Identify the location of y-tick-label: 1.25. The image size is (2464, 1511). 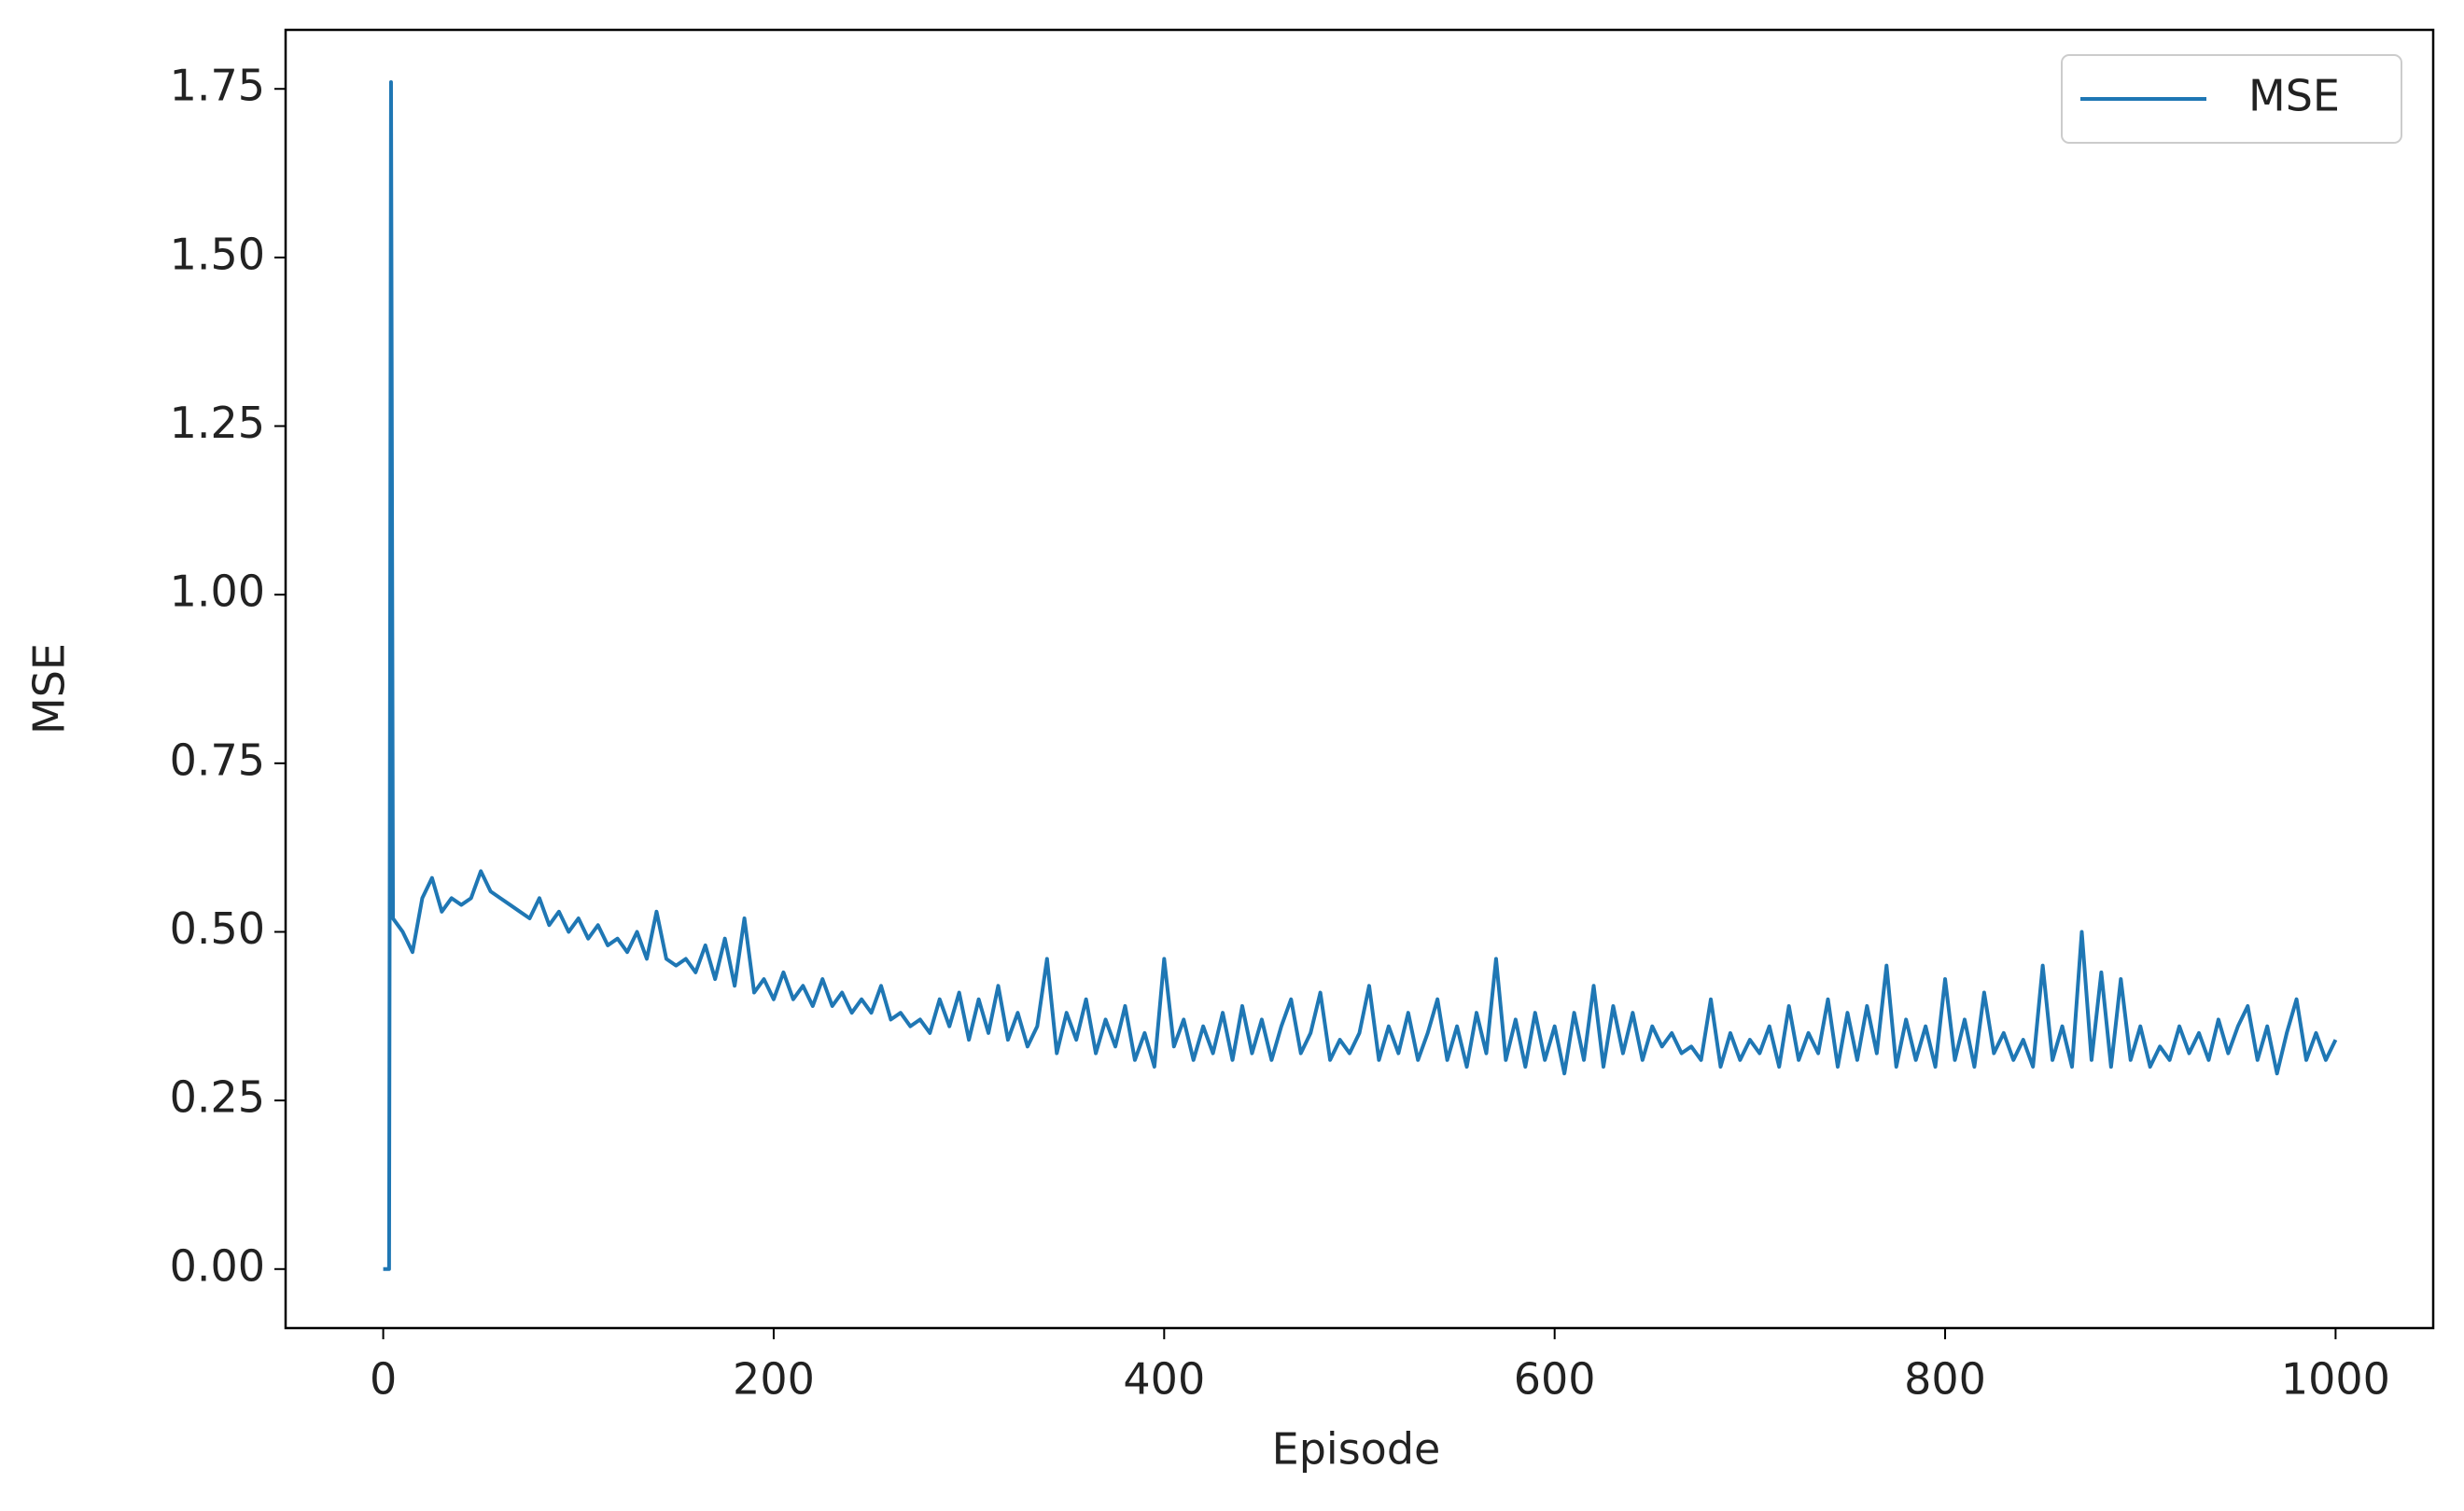
(217, 423).